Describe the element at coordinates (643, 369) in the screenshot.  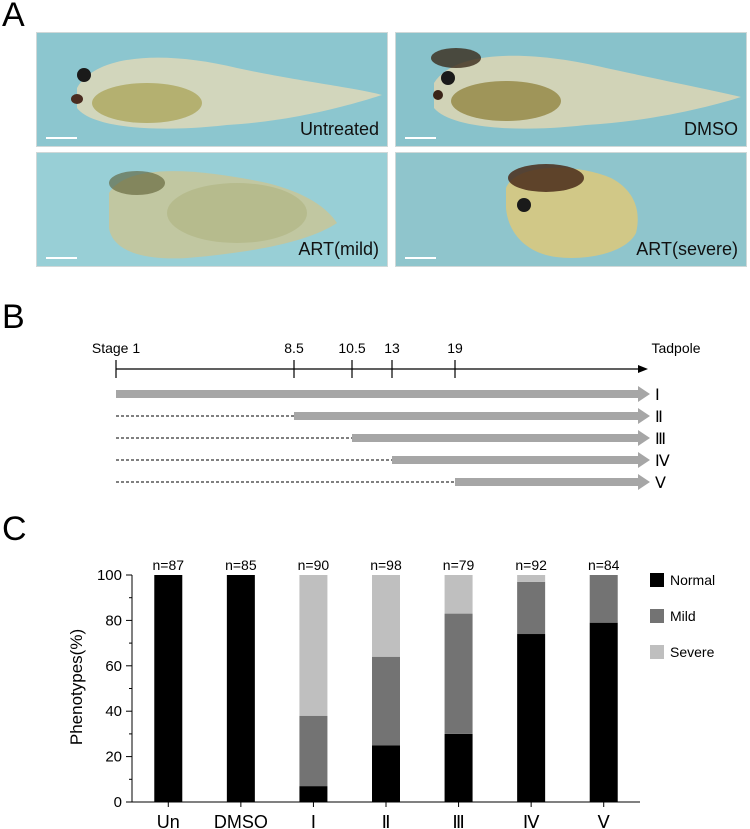
I see `timeline-axis-arrowhead` at that location.